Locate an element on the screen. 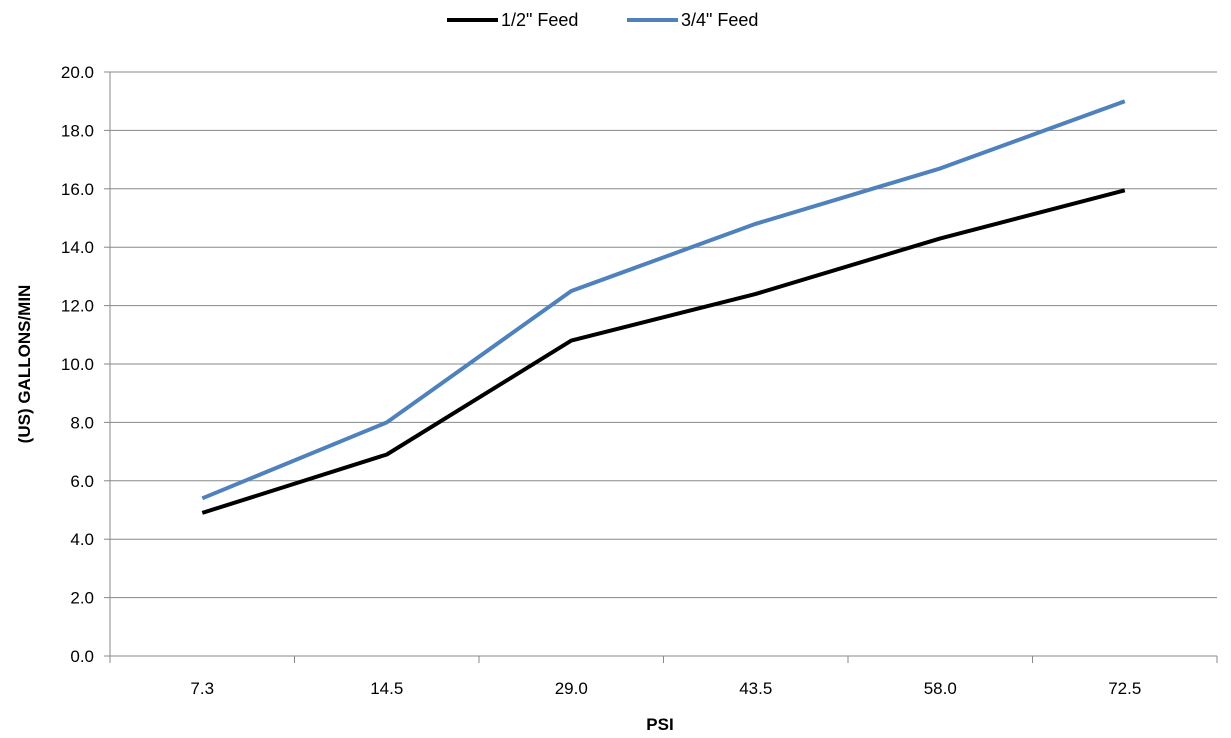  y-axis-ticks: 0.0 2.0 4.0 6.0 8.0 10.0 12.0 14.0 16.0 18.0 20.0 is located at coordinates (77, 364).